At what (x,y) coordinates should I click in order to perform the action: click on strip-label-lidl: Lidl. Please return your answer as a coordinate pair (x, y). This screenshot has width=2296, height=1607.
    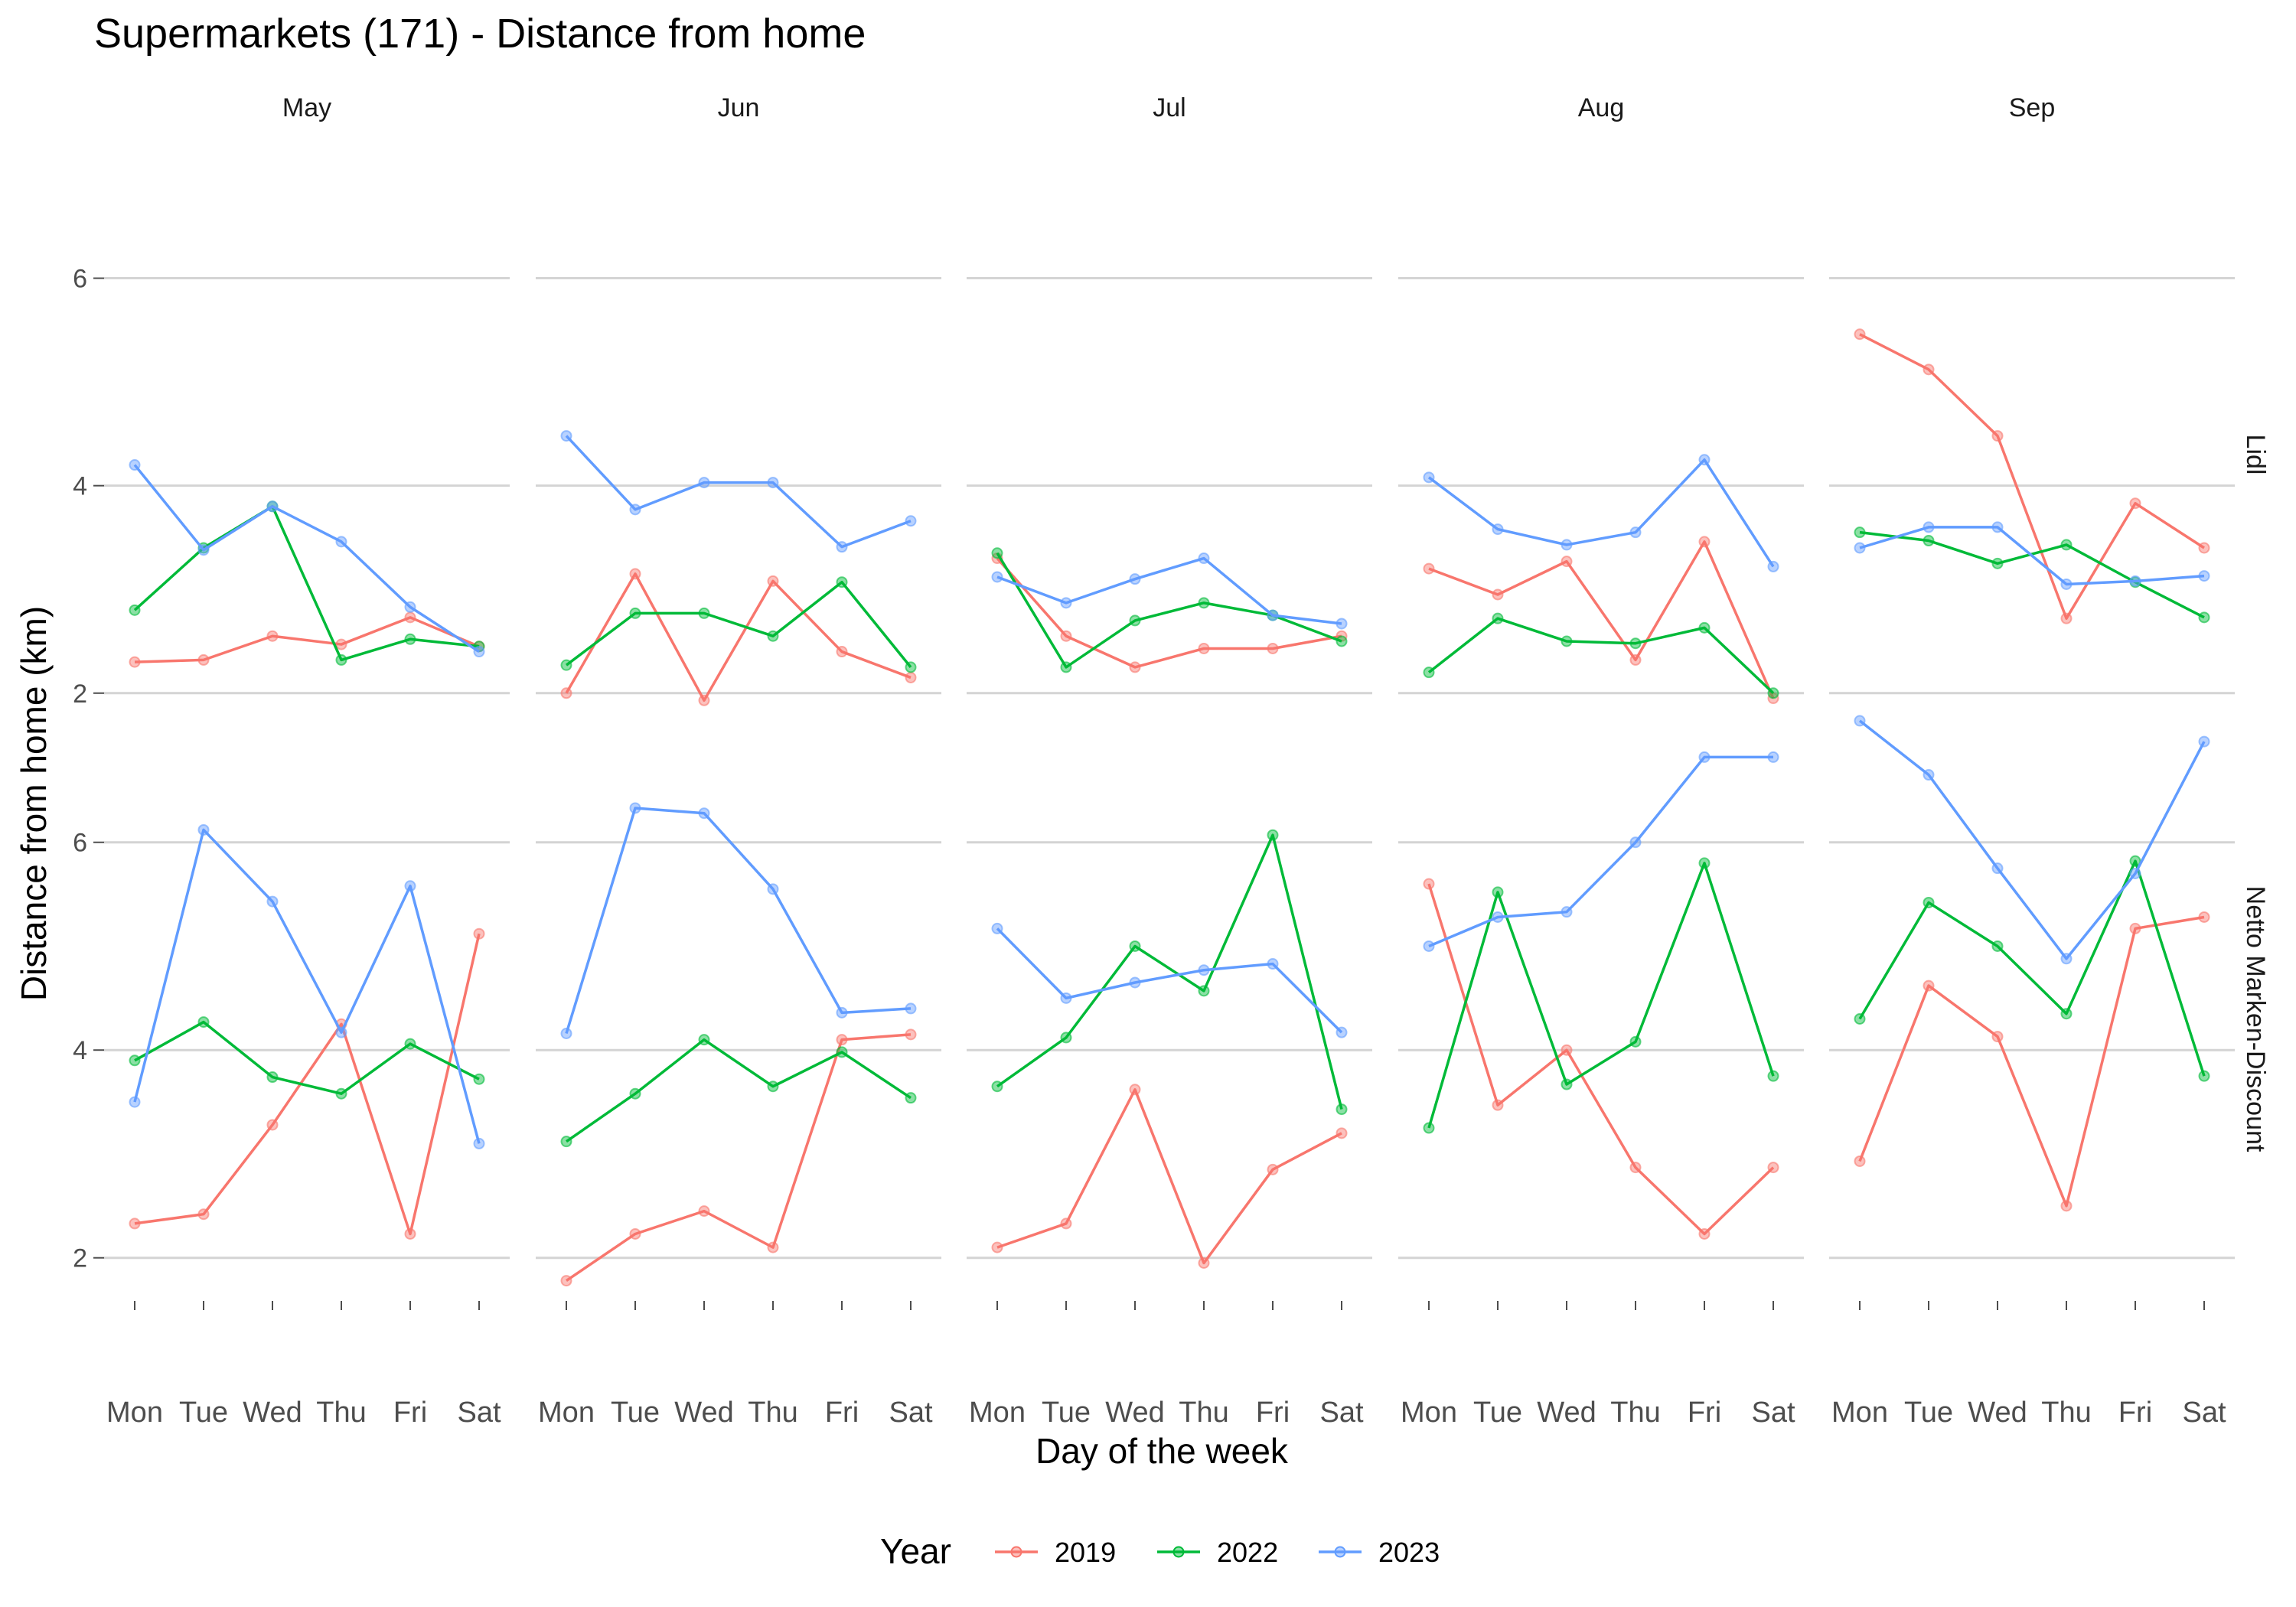
    Looking at the image, I should click on (2255, 455).